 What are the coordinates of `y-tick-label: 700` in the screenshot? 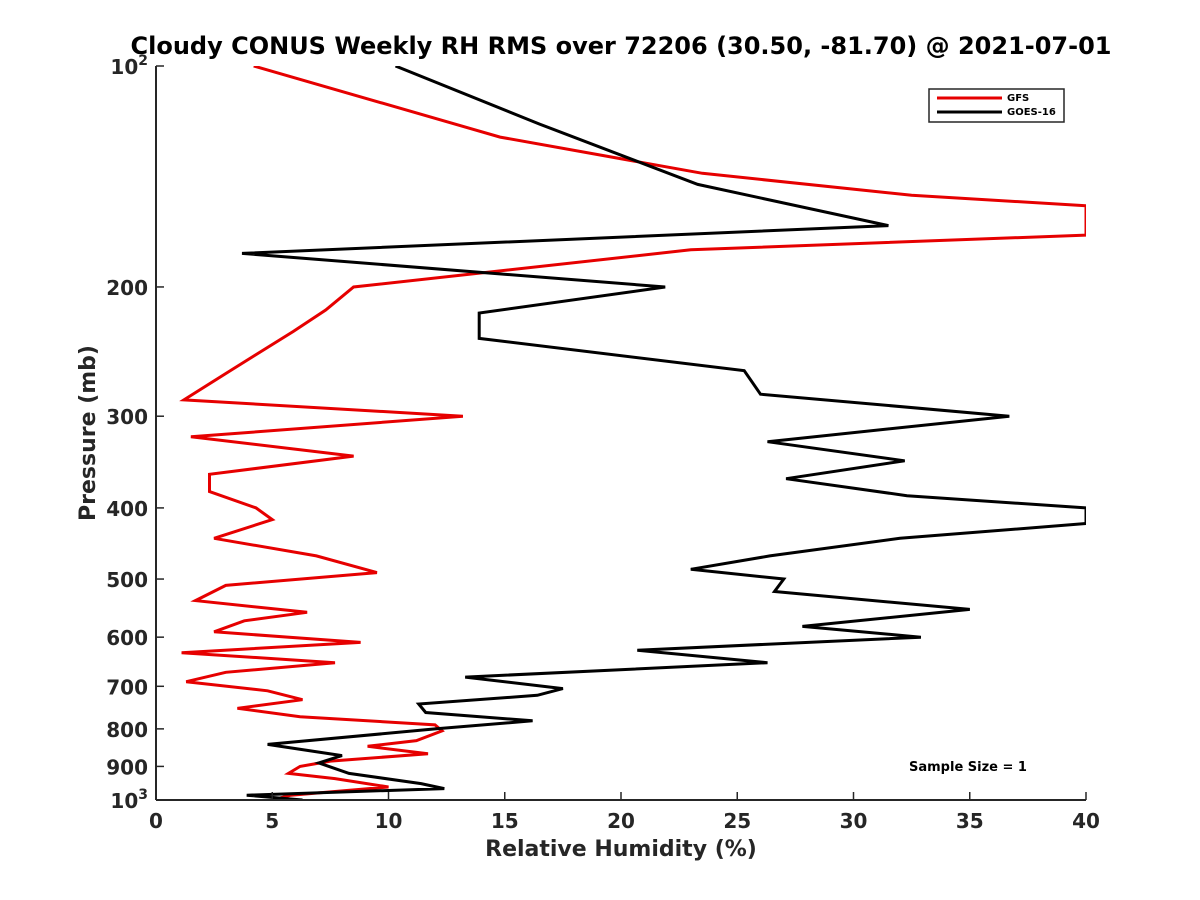 It's located at (127, 687).